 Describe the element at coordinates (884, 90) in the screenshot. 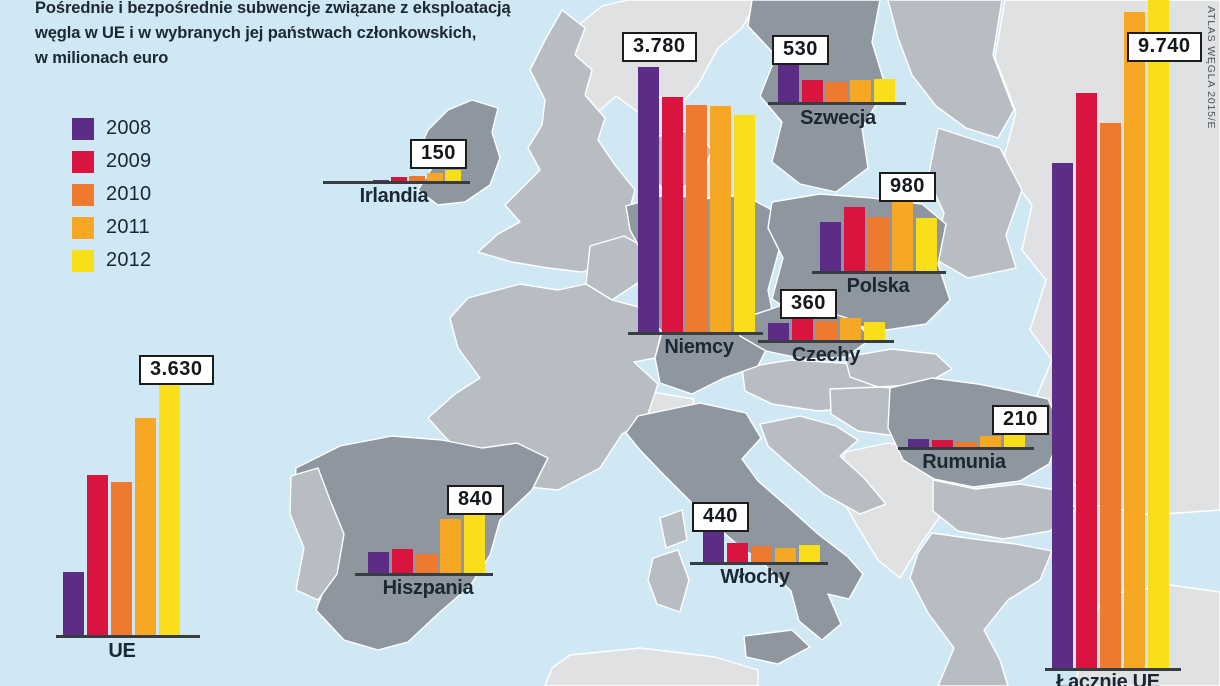

I see `bar-szwecja-2012` at that location.